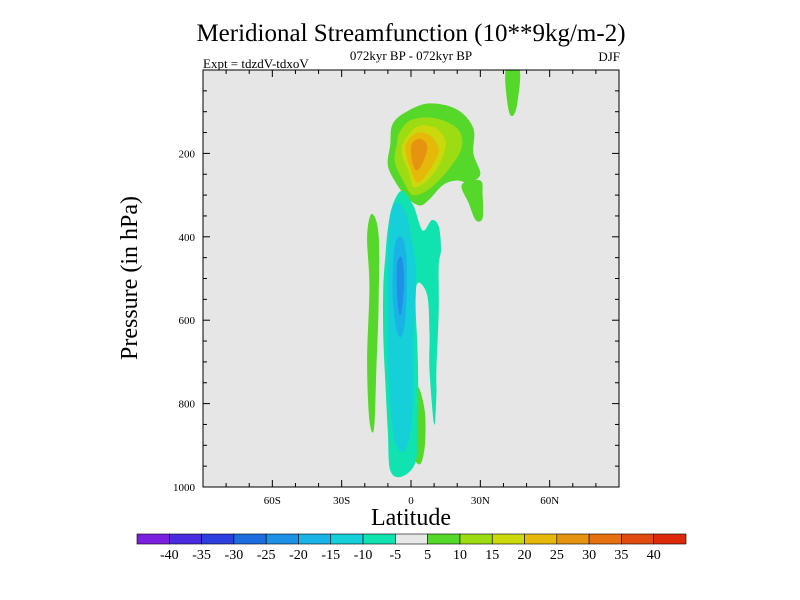 The image size is (800, 600). I want to click on y-tick-label: 600, so click(187, 321).